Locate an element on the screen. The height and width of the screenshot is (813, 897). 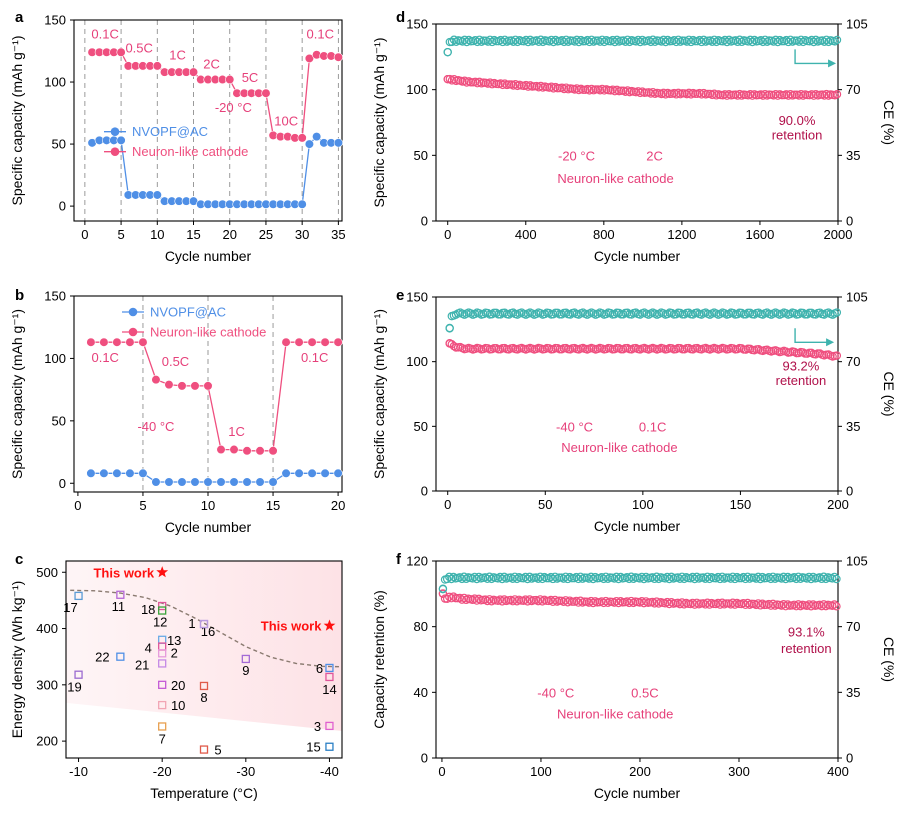
annotation: 0.1C is located at coordinates (104, 34).